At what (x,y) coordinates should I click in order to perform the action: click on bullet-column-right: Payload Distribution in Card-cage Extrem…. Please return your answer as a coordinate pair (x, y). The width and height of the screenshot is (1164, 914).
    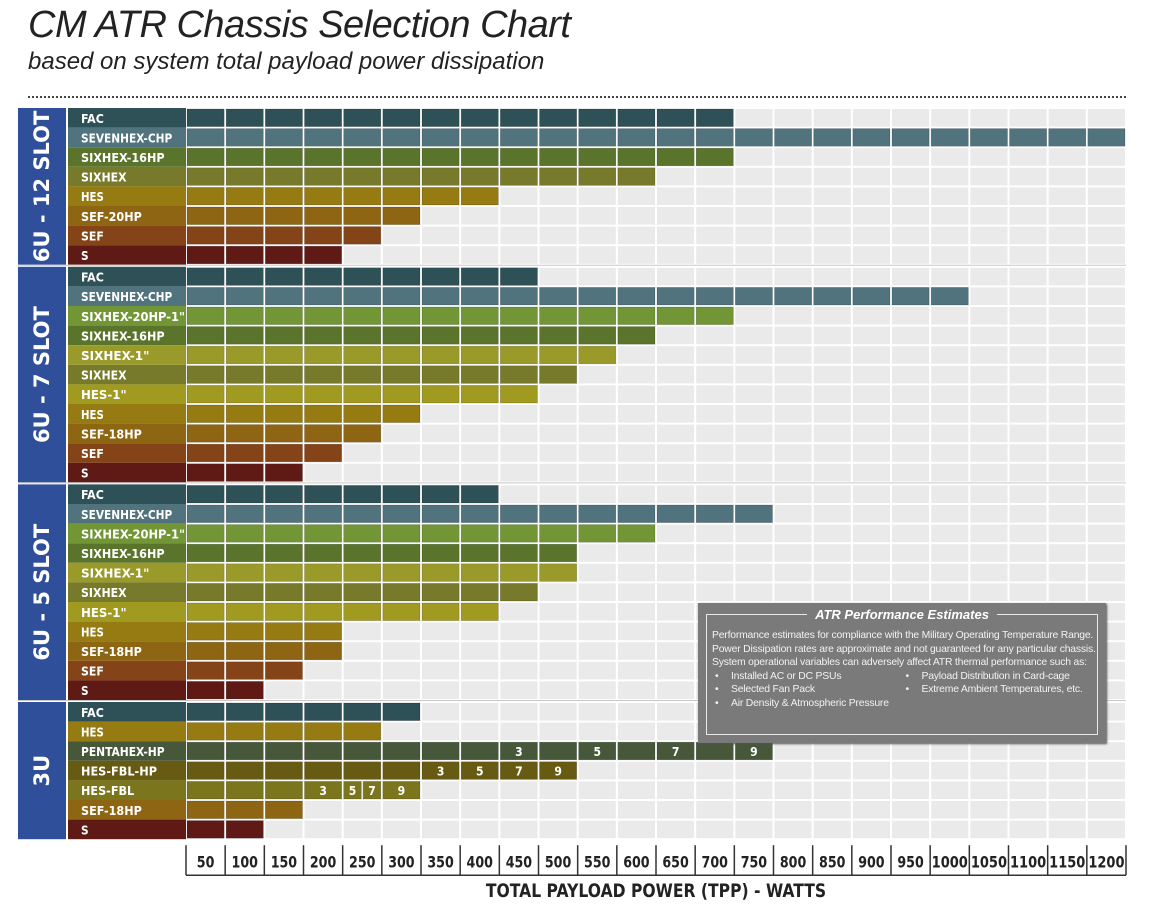
    Looking at the image, I should click on (998, 690).